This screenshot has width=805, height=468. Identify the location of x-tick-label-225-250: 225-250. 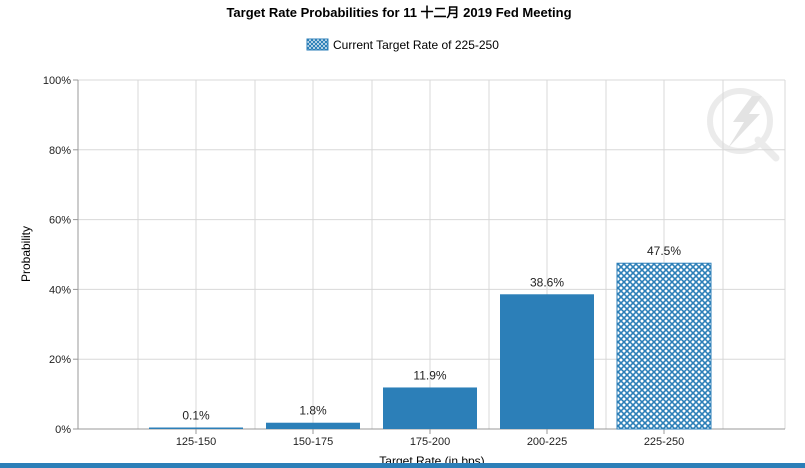
(664, 442).